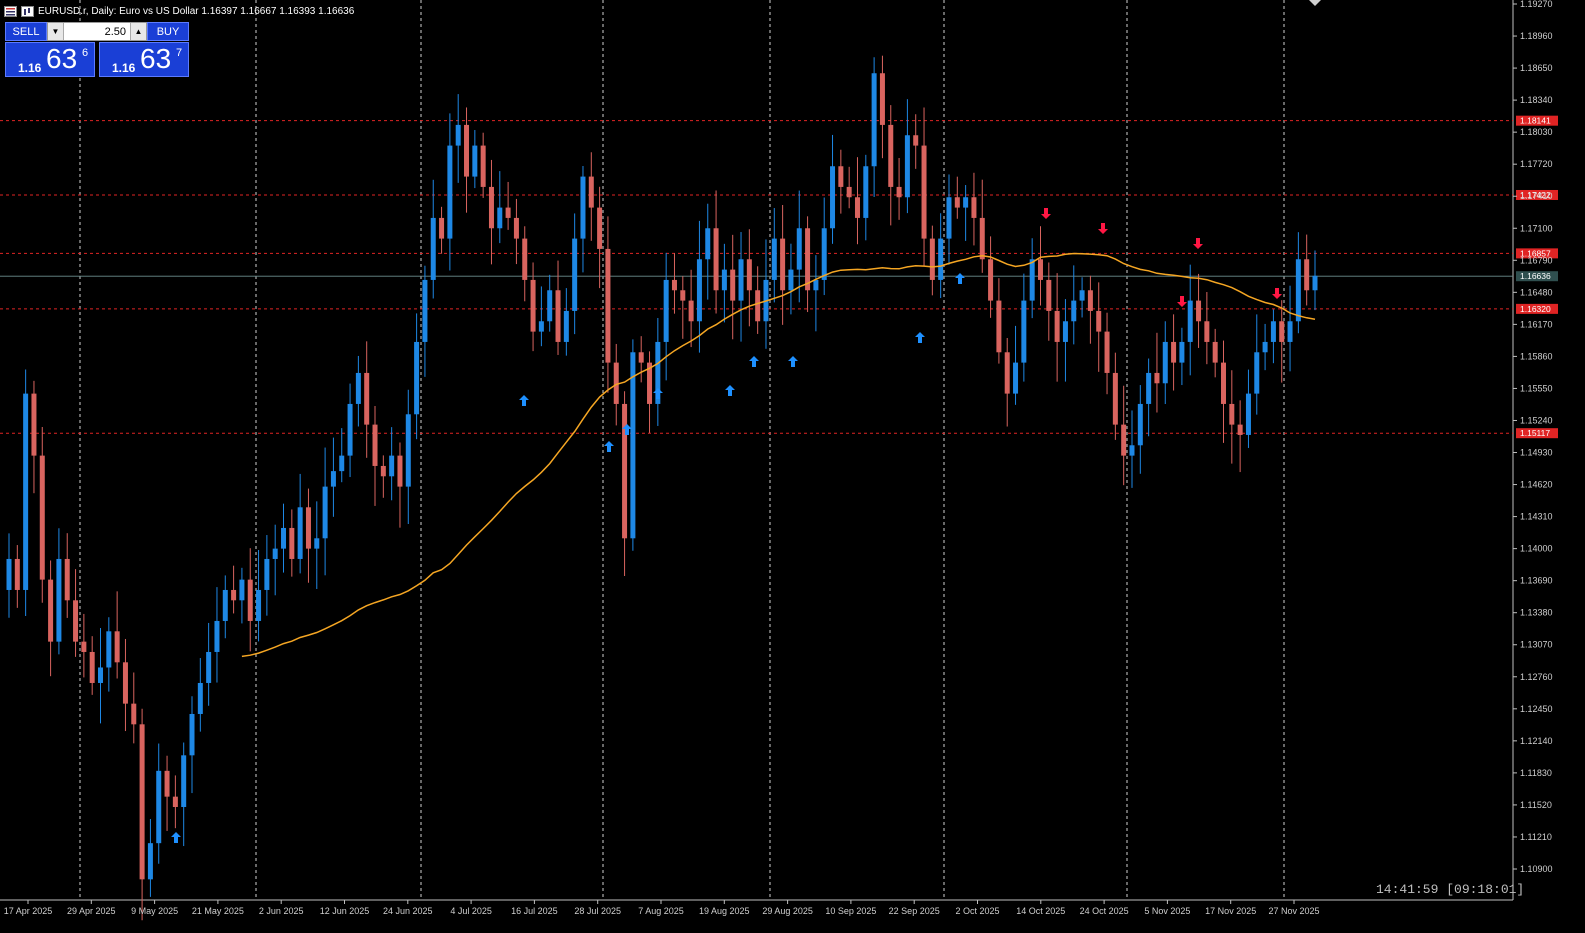 The width and height of the screenshot is (1585, 933). Describe the element at coordinates (597, 911) in the screenshot. I see `time-tick-label: 28 Jul 2025` at that location.